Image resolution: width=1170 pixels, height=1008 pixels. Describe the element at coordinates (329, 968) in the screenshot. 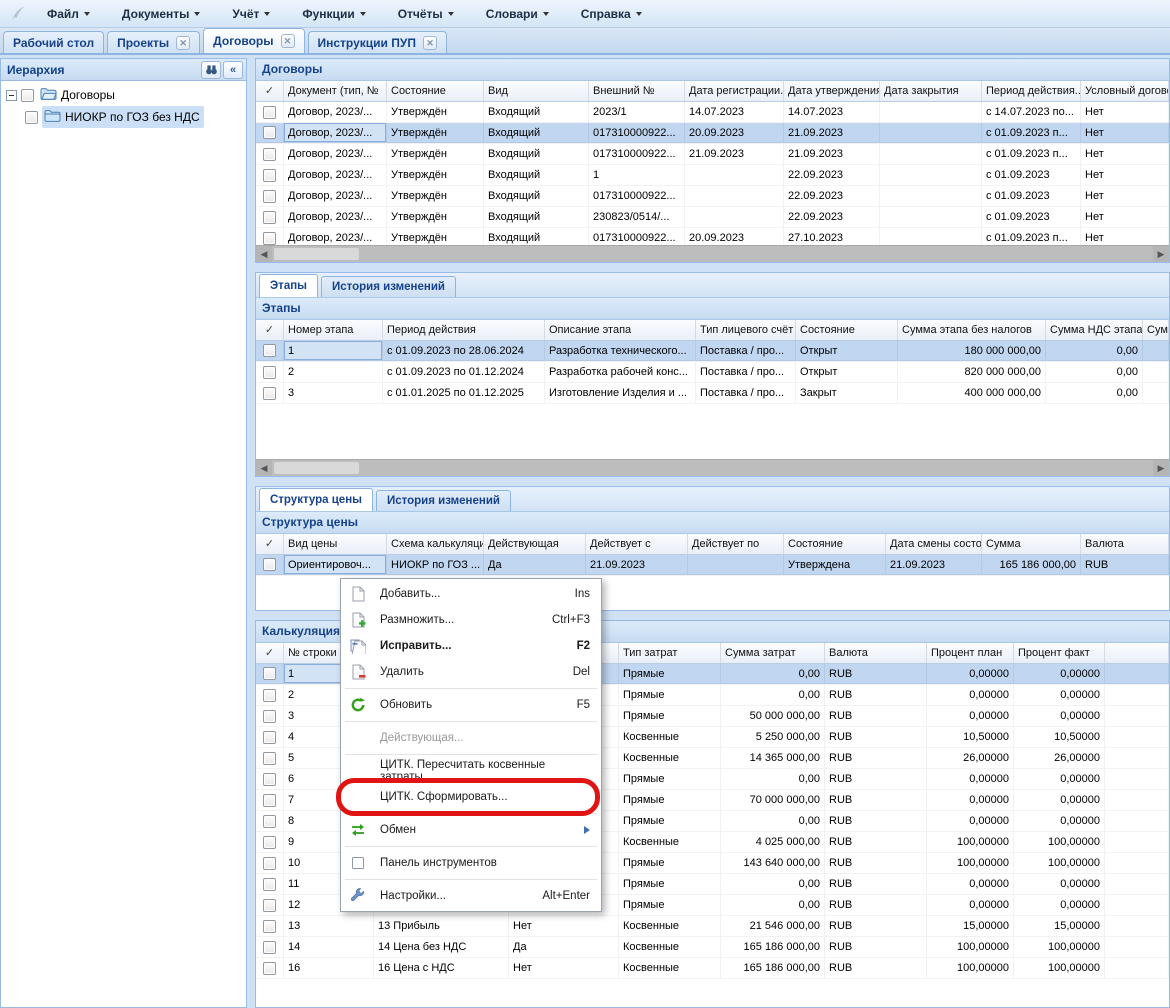

I see `table-cell: 16` at that location.